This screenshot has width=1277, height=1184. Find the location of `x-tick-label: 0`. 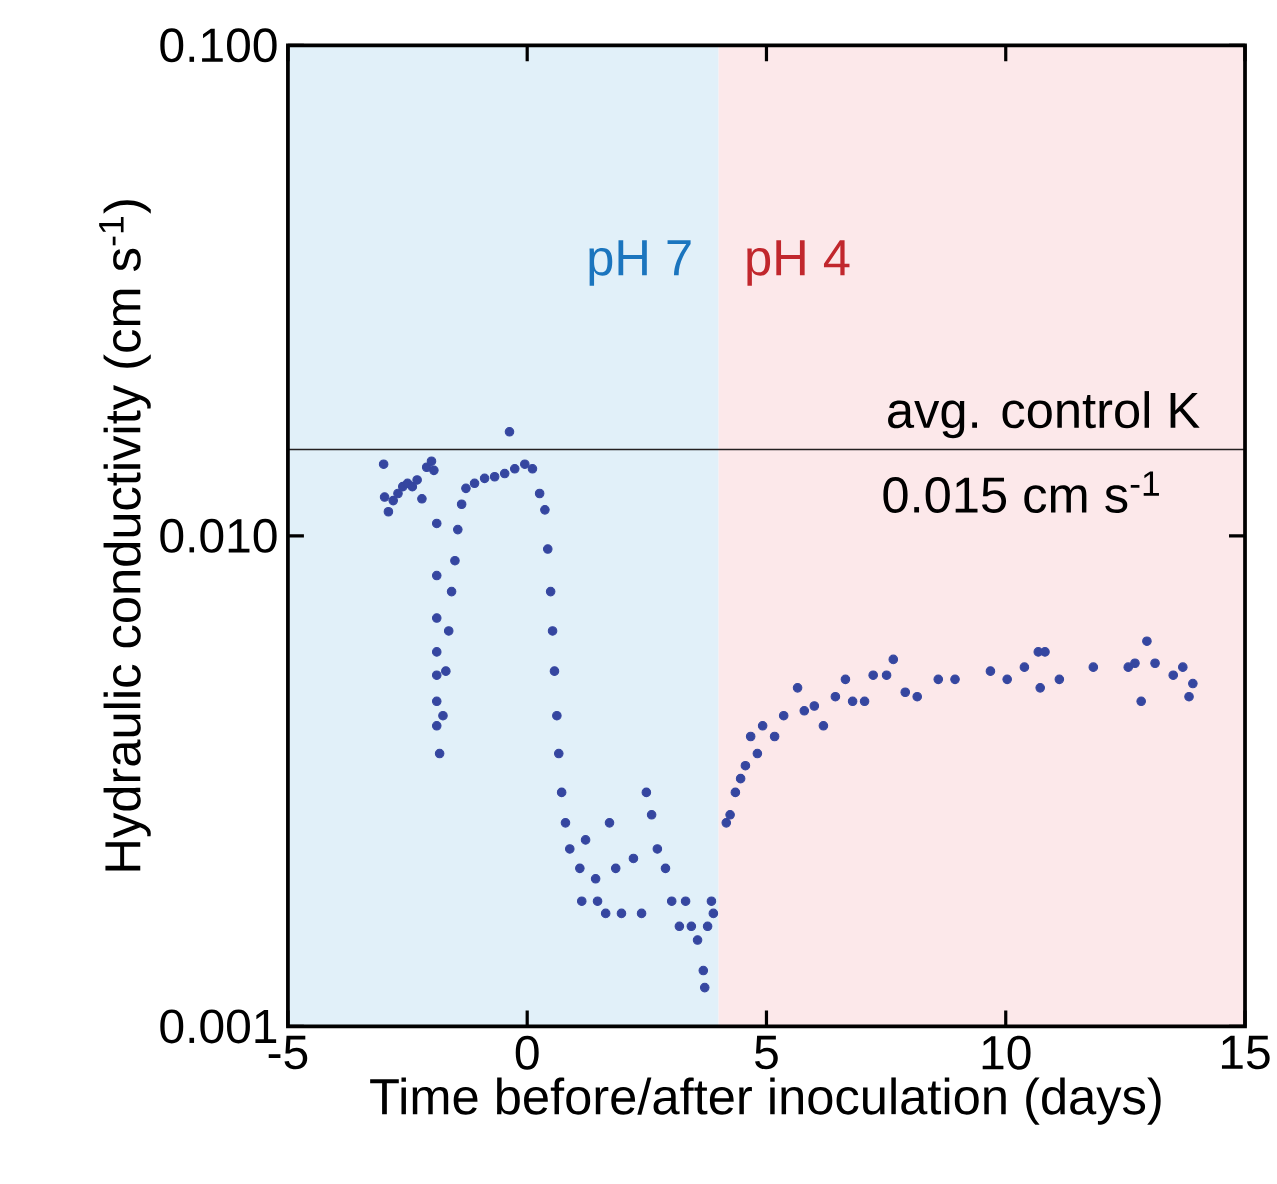

x-tick-label: 0 is located at coordinates (527, 1052).